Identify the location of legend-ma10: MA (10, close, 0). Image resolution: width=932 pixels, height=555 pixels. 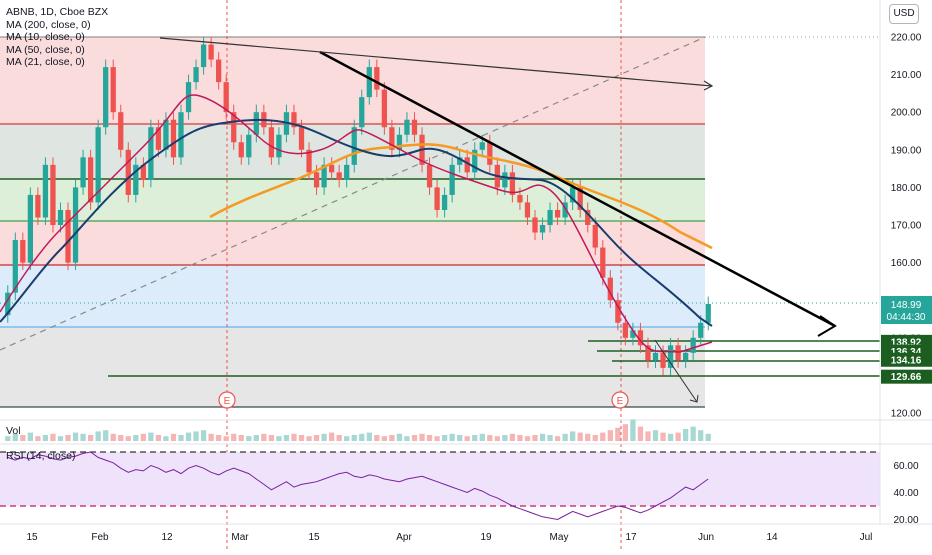
(45, 37).